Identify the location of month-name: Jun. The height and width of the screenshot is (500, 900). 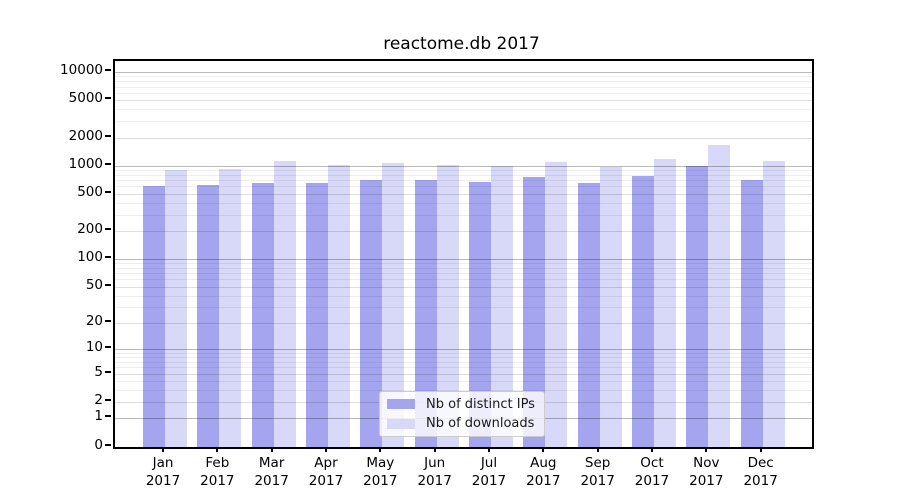
(435, 463).